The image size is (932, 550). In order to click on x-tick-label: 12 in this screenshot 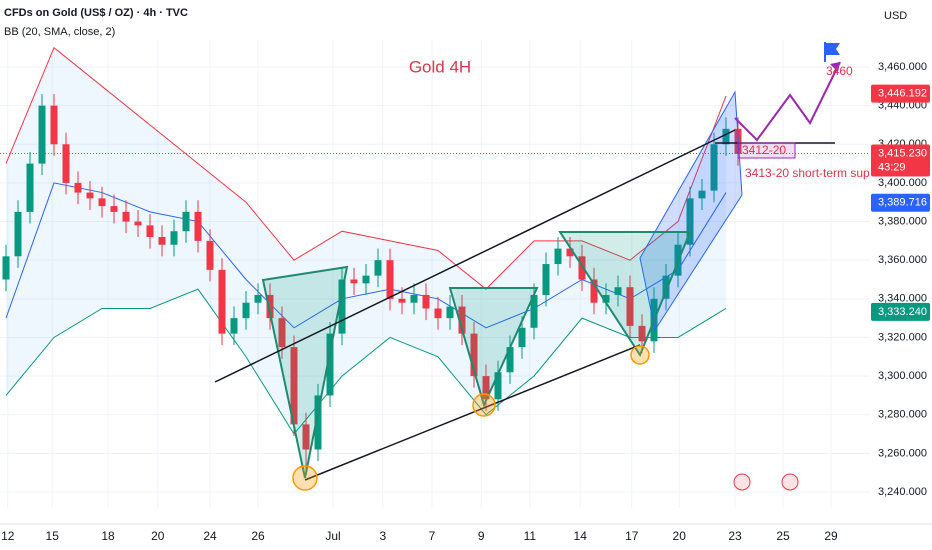, I will do `click(8, 536)`.